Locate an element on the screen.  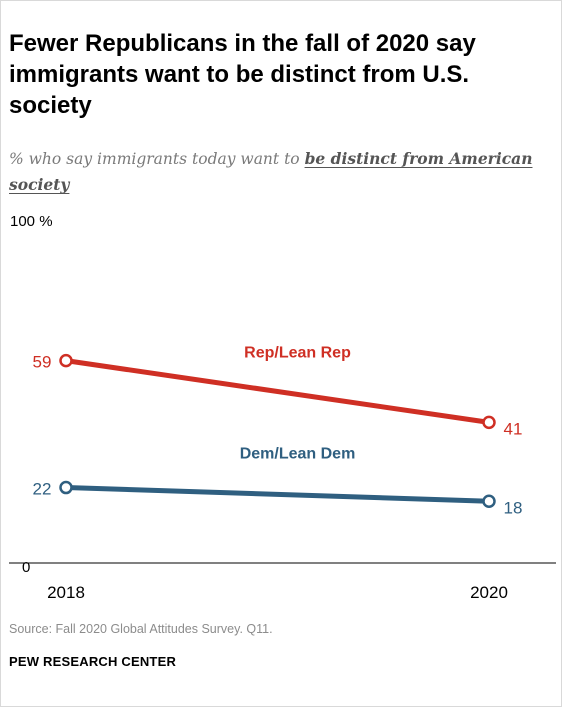
x-tick-label: 2020 is located at coordinates (489, 592).